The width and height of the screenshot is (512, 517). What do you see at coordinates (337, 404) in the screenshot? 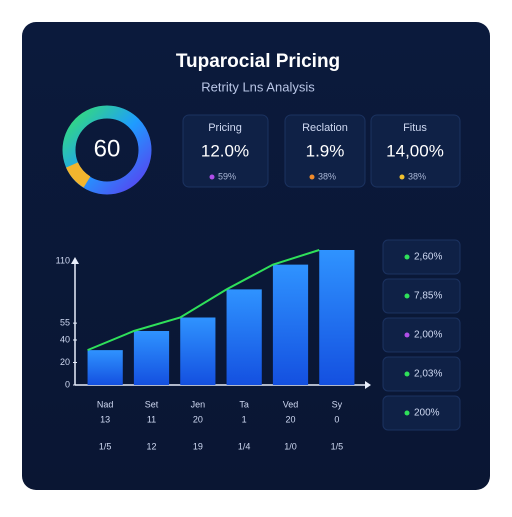
I see `x-tick-label: Sy` at bounding box center [337, 404].